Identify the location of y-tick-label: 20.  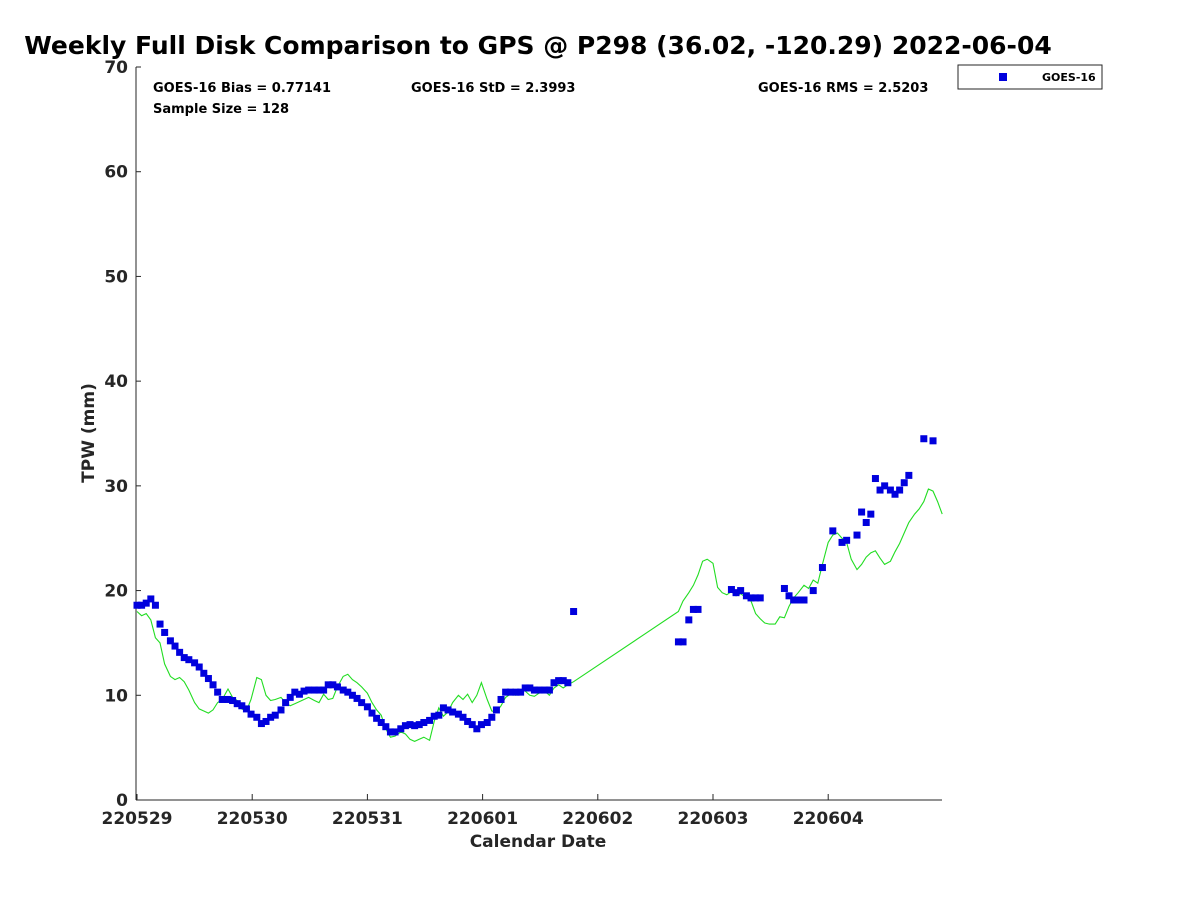
(116, 592).